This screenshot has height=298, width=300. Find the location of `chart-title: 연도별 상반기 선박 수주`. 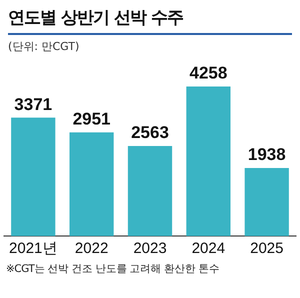

chart-title: 연도별 상반기 선박 수주 is located at coordinates (95, 18).